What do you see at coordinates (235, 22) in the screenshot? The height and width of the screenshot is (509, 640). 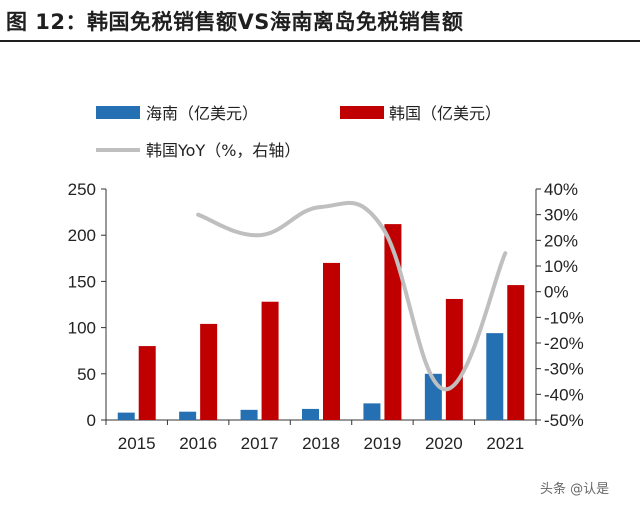 I see `figure-title: 图 12：韩国免税销售额VS海南离岛免税销售额` at bounding box center [235, 22].